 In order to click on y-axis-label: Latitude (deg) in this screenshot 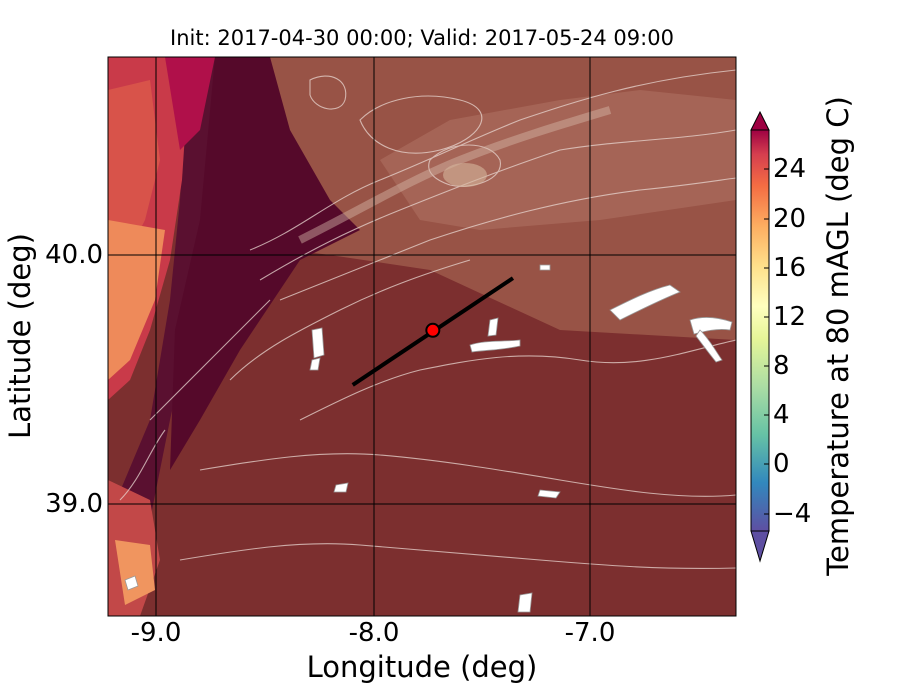, I will do `click(20, 336)`.